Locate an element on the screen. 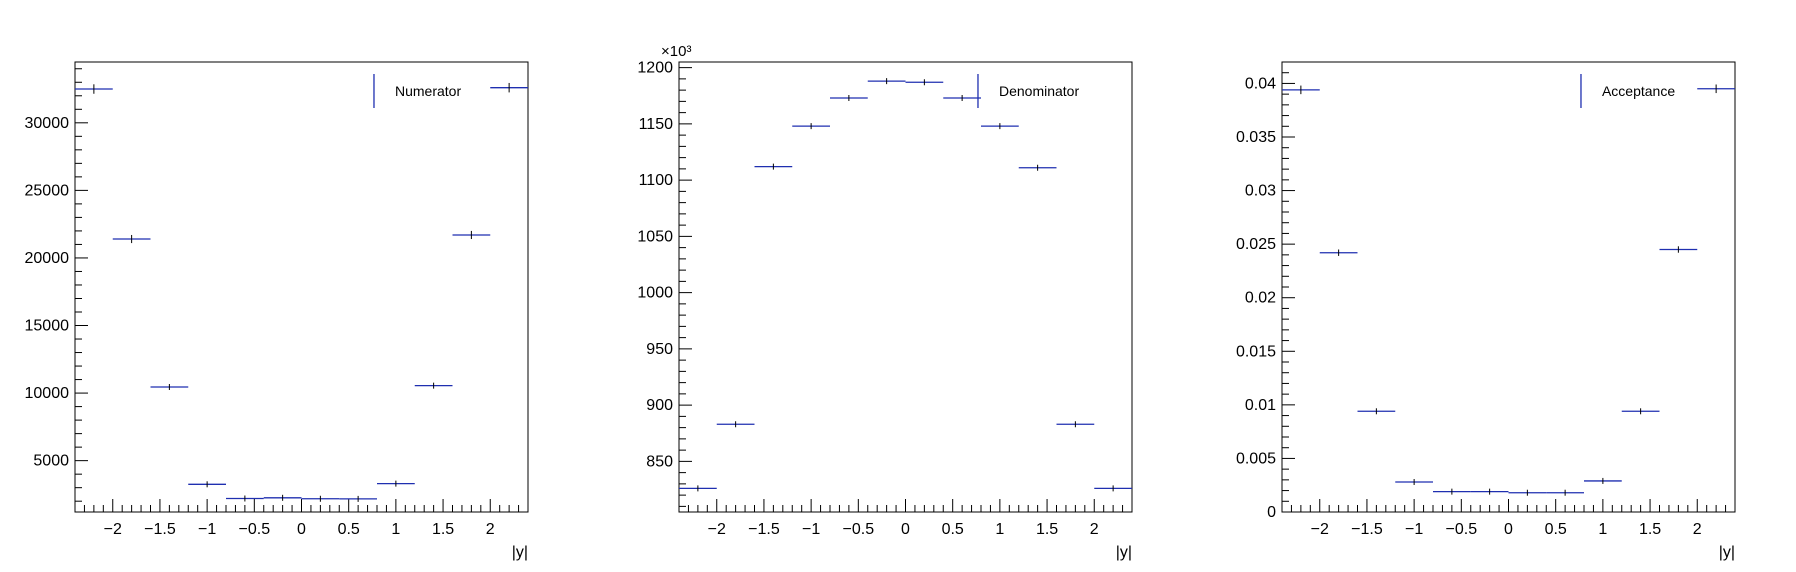 The image size is (1796, 572). y-tick-label: 0.03 is located at coordinates (1260, 191).